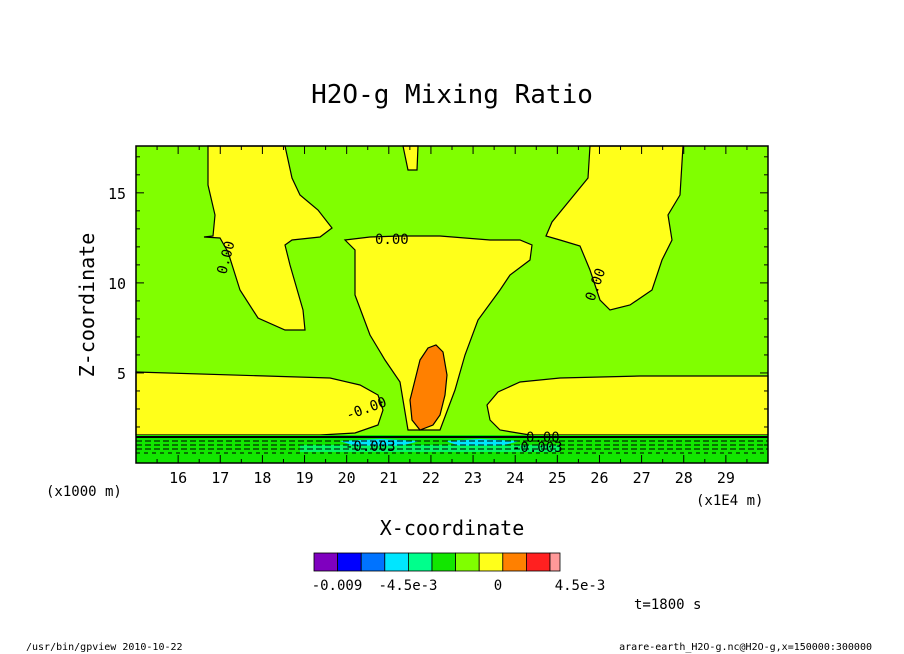 The image size is (904, 654). I want to click on contour-region-lower-left, so click(259, 403).